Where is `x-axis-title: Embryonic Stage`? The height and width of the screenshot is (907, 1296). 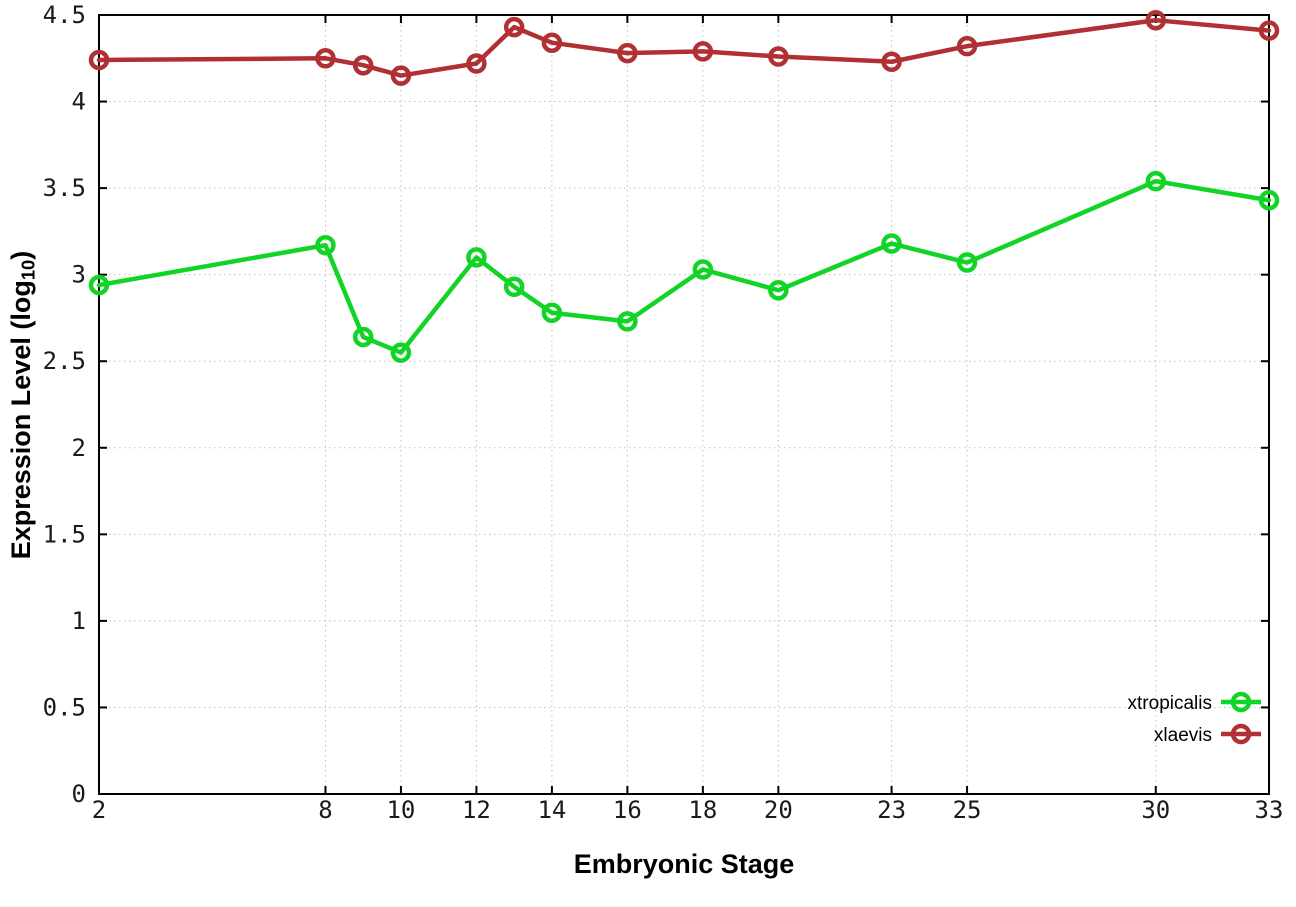
x-axis-title: Embryonic Stage is located at coordinates (684, 864).